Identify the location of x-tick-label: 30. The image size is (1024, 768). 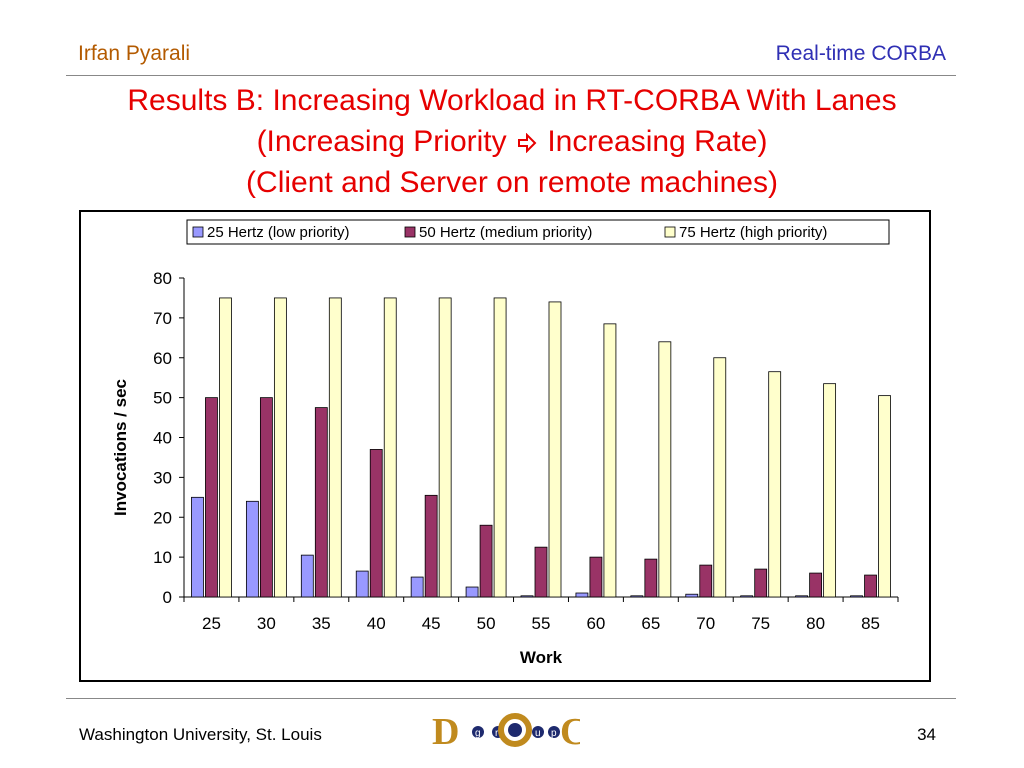
(266, 623).